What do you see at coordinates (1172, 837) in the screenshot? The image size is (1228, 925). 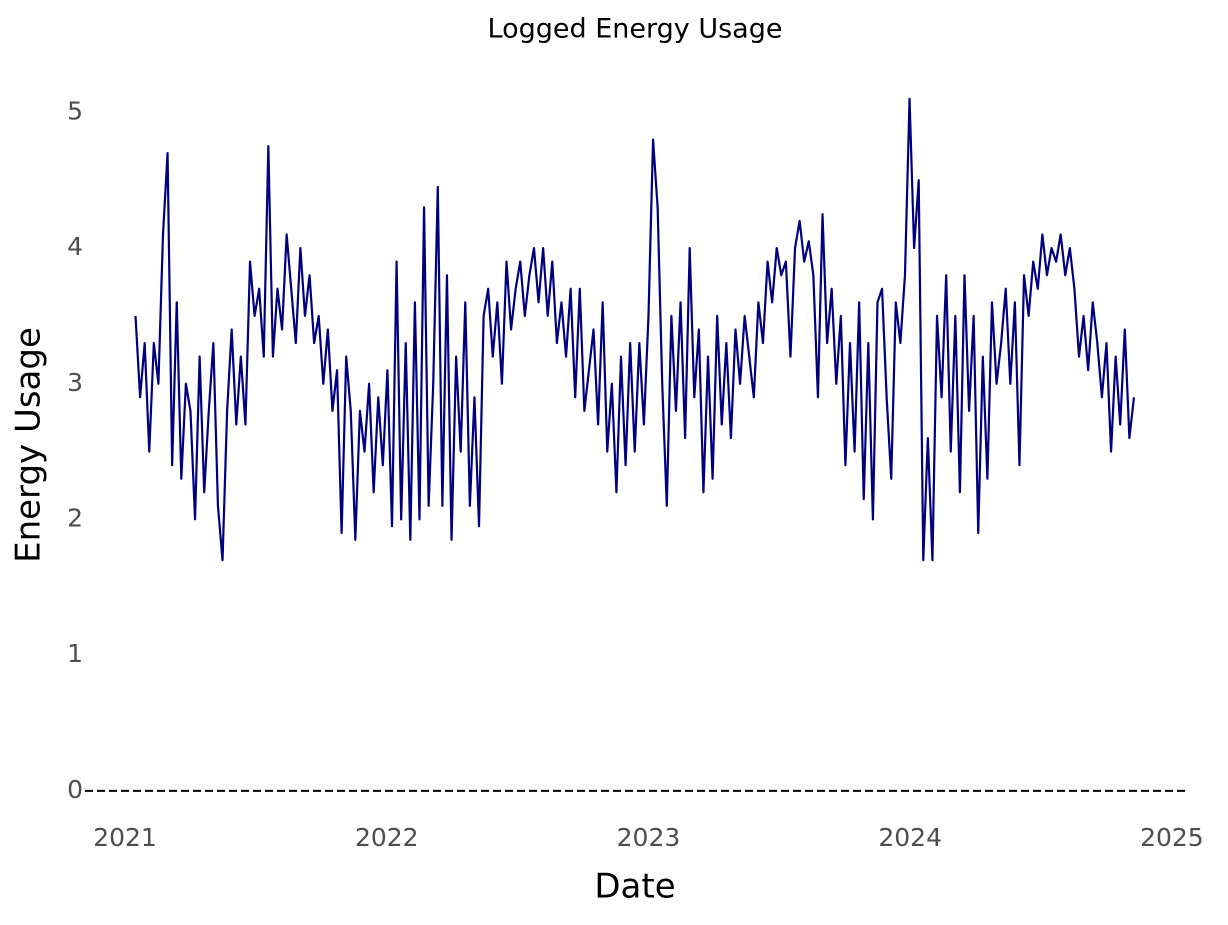 I see `x-tick-label: 2025` at bounding box center [1172, 837].